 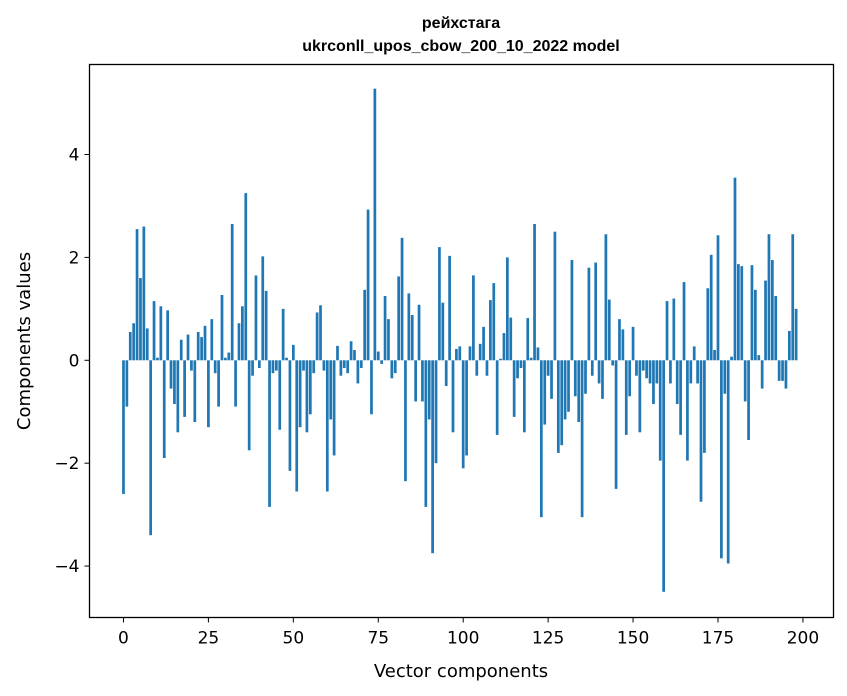 I want to click on x-tick-label: 125, so click(x=548, y=639).